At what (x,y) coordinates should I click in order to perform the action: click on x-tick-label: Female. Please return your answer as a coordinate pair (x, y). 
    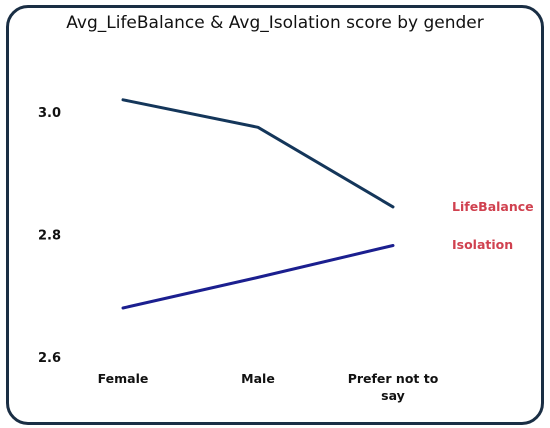
    Looking at the image, I should click on (123, 378).